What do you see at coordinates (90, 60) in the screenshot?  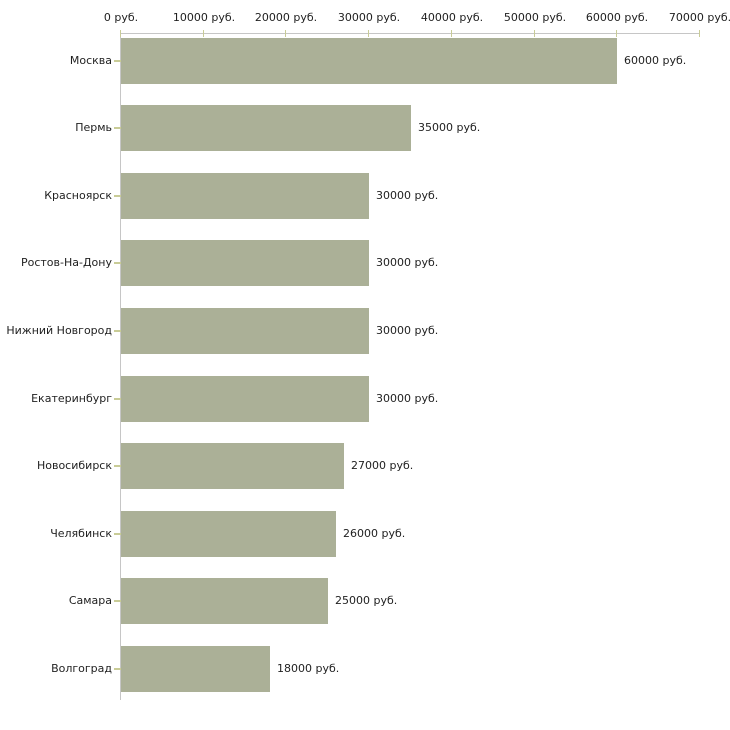 I see `category-label: Москва` at bounding box center [90, 60].